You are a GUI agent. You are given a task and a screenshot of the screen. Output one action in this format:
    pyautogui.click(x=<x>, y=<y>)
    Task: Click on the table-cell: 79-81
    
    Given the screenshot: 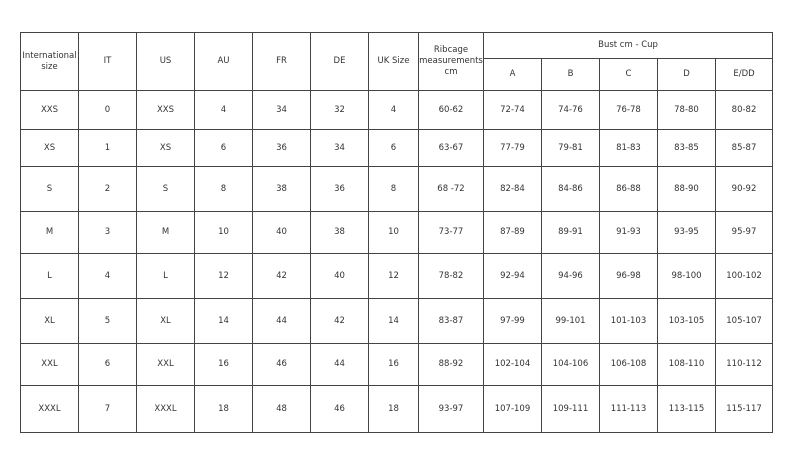 What is the action you would take?
    pyautogui.click(x=570, y=148)
    